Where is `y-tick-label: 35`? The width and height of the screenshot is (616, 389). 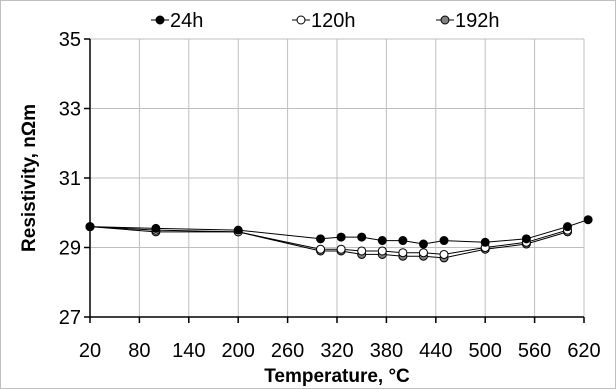
y-tick-label: 35 is located at coordinates (70, 40).